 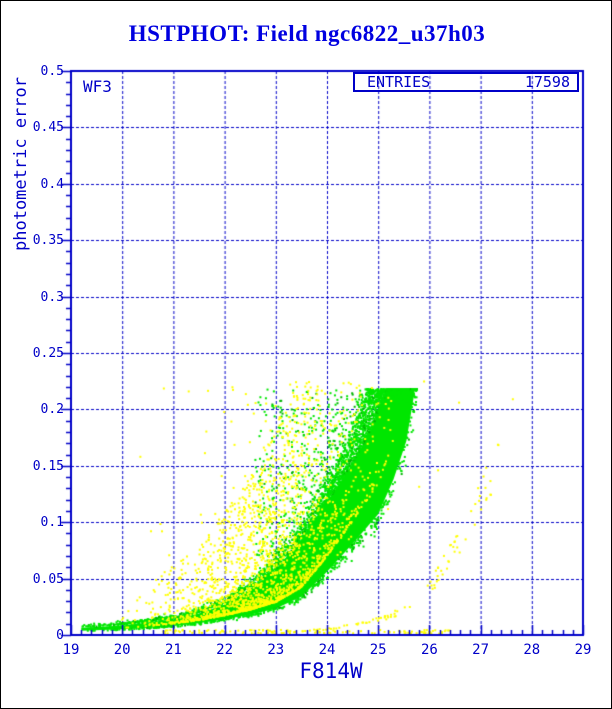 What do you see at coordinates (48, 466) in the screenshot?
I see `y-tick-label: 0.15` at bounding box center [48, 466].